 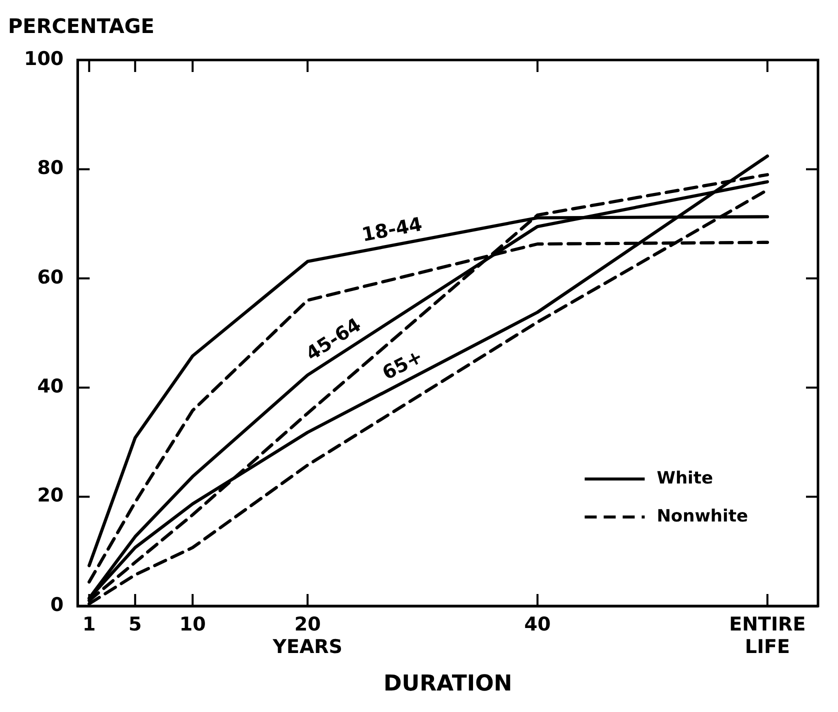 What do you see at coordinates (89, 624) in the screenshot?
I see `x-tick-label: 1` at bounding box center [89, 624].